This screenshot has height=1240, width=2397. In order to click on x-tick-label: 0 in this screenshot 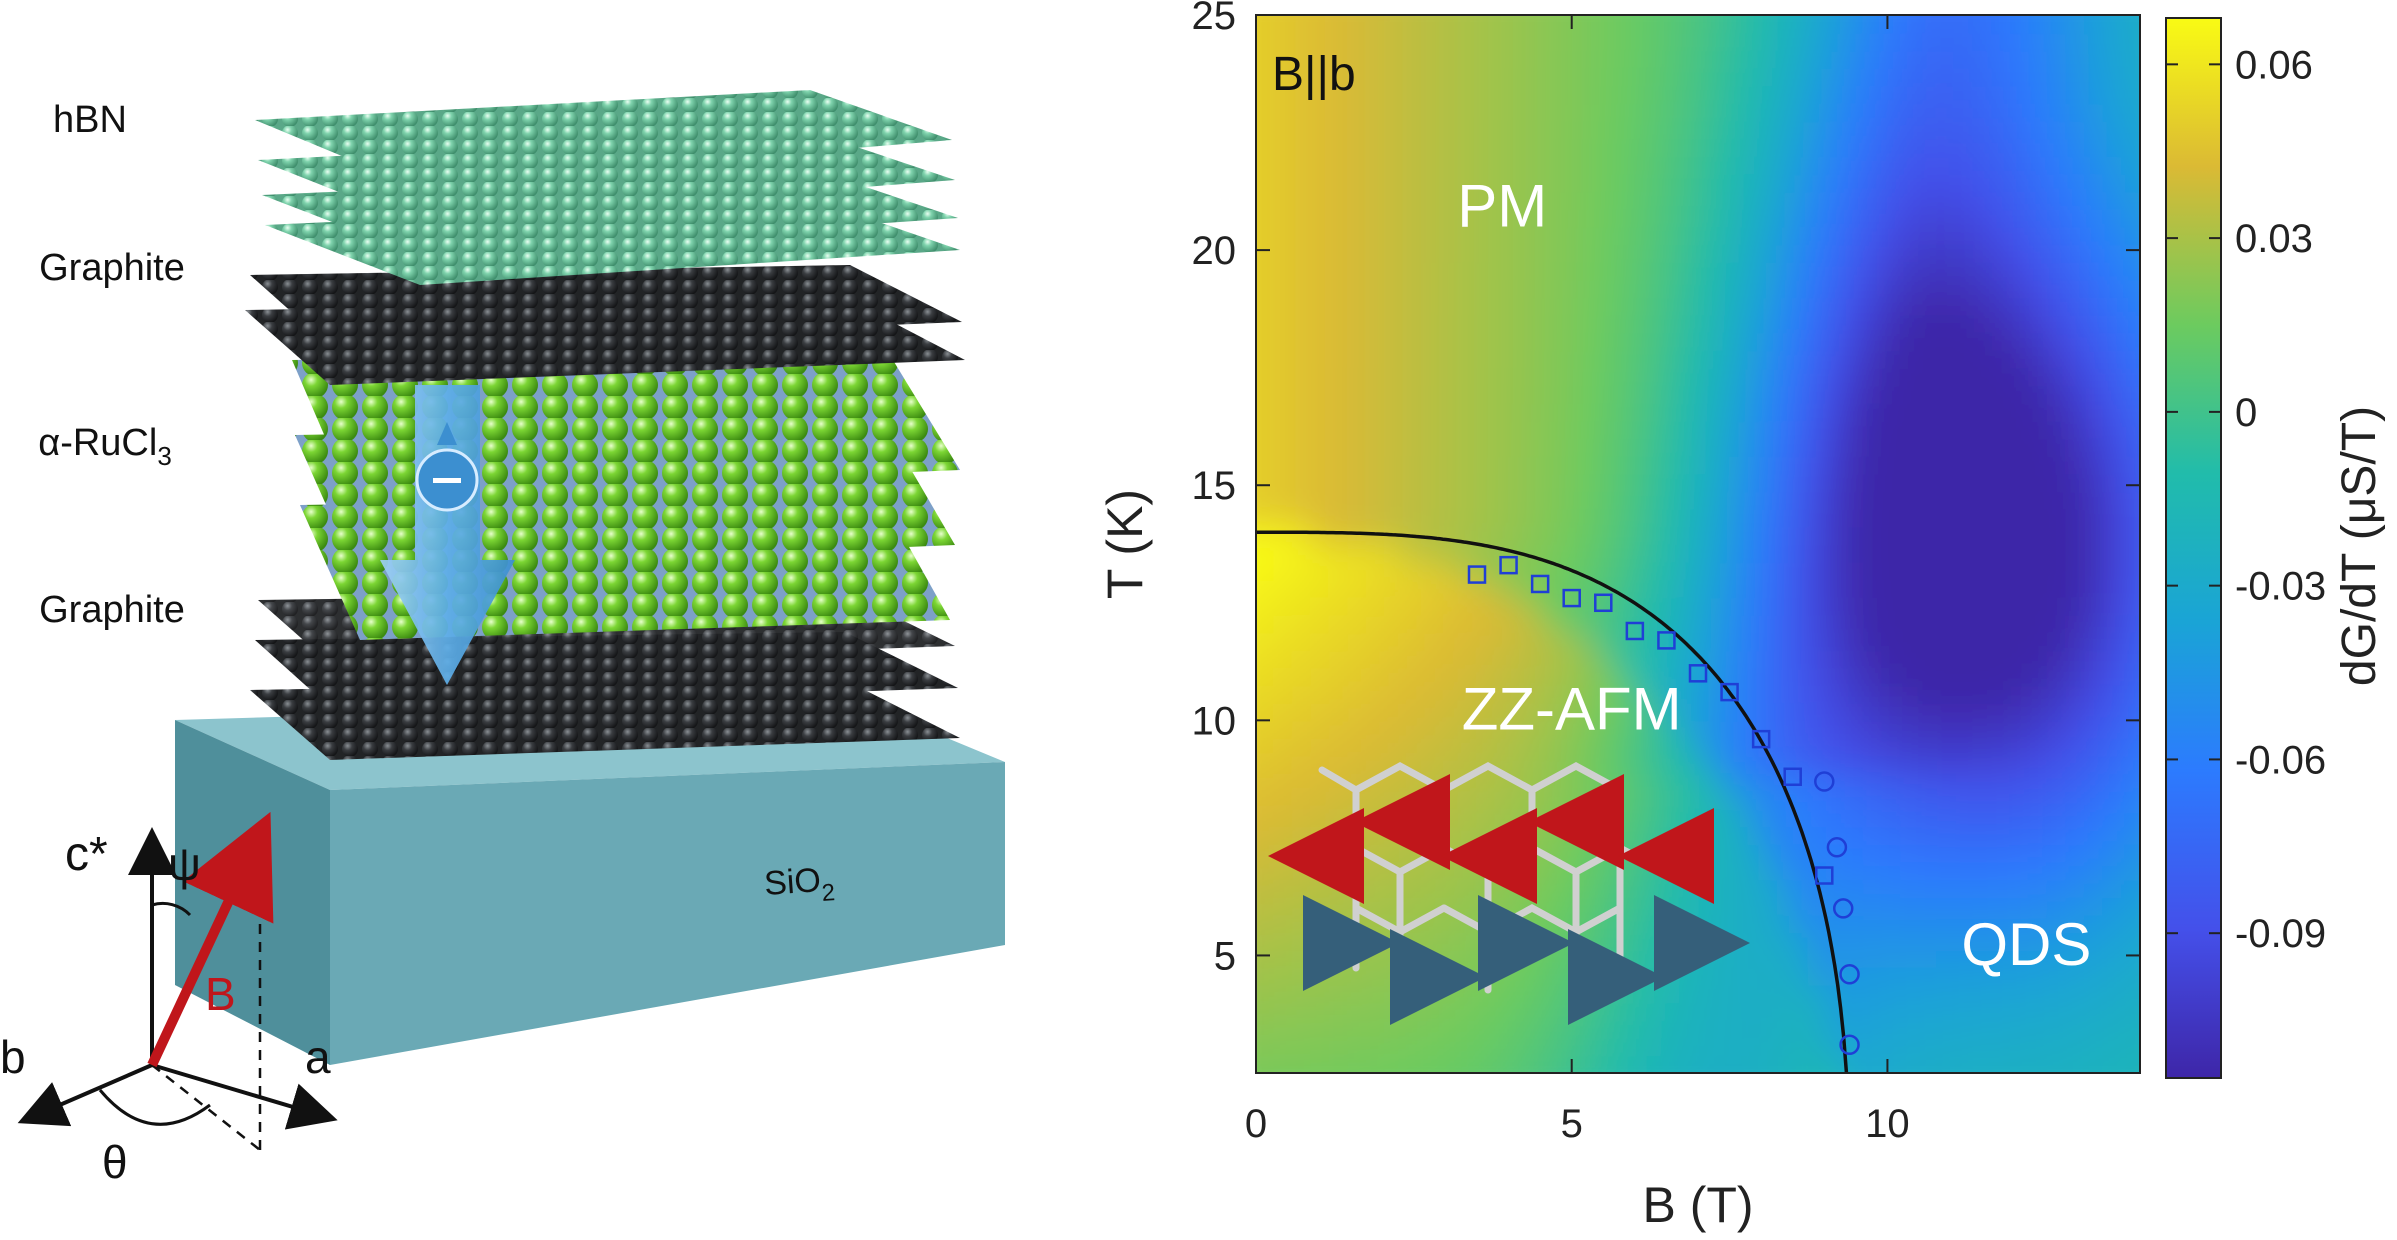, I will do `click(1256, 1124)`.